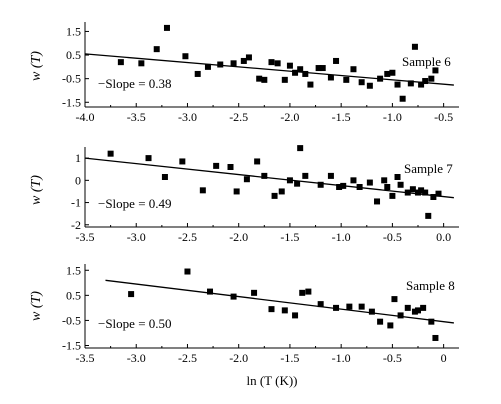 This screenshot has height=404, width=501. What do you see at coordinates (135, 83) in the screenshot?
I see `slope-annotation: −Slope = 0.38` at bounding box center [135, 83].